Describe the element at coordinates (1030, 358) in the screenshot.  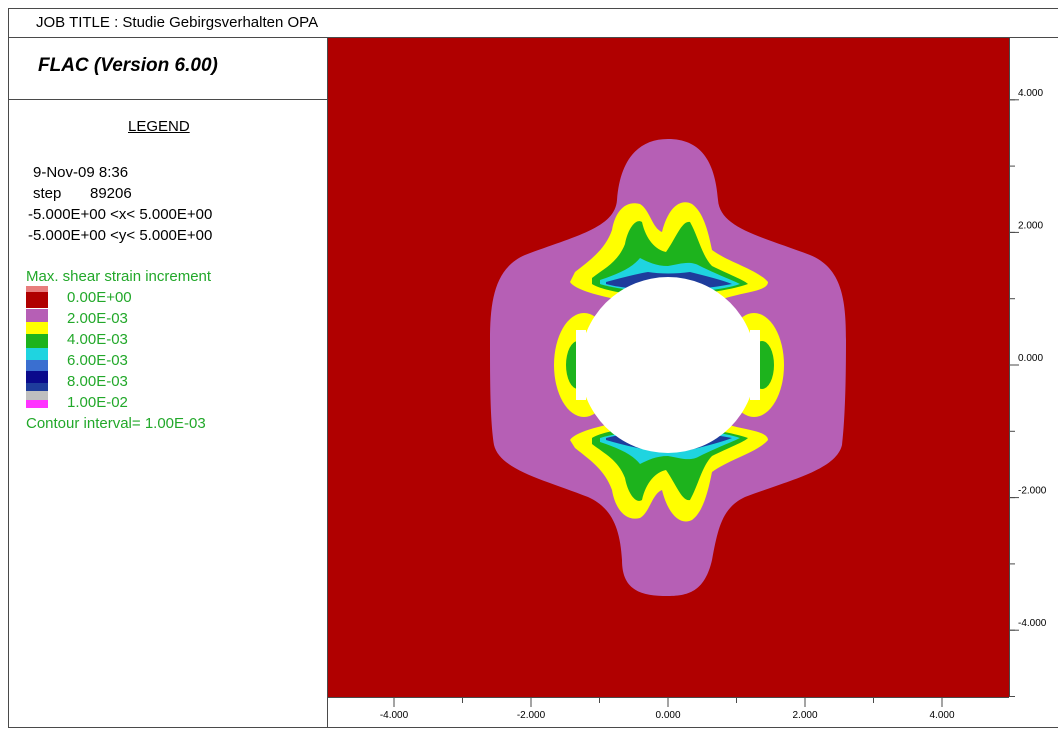
I see `y-tick-label: 0.000` at that location.